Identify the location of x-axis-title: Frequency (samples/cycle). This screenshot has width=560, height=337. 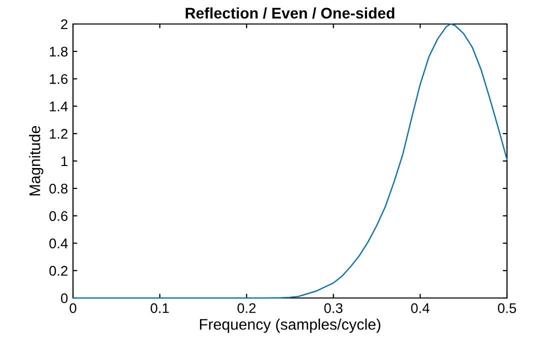
(290, 325).